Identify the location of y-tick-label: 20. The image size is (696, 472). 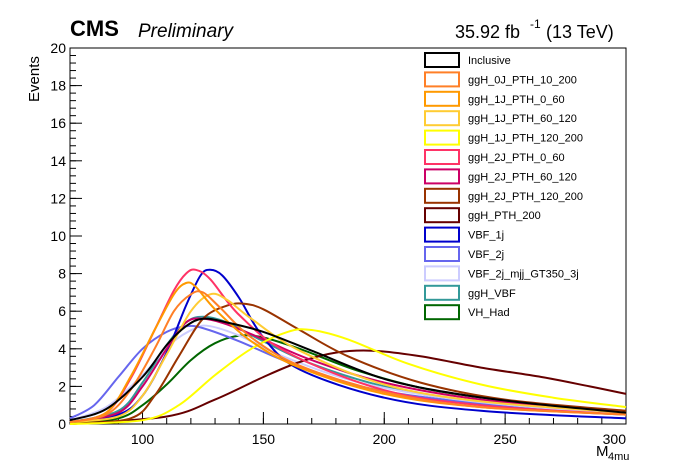
(58, 48).